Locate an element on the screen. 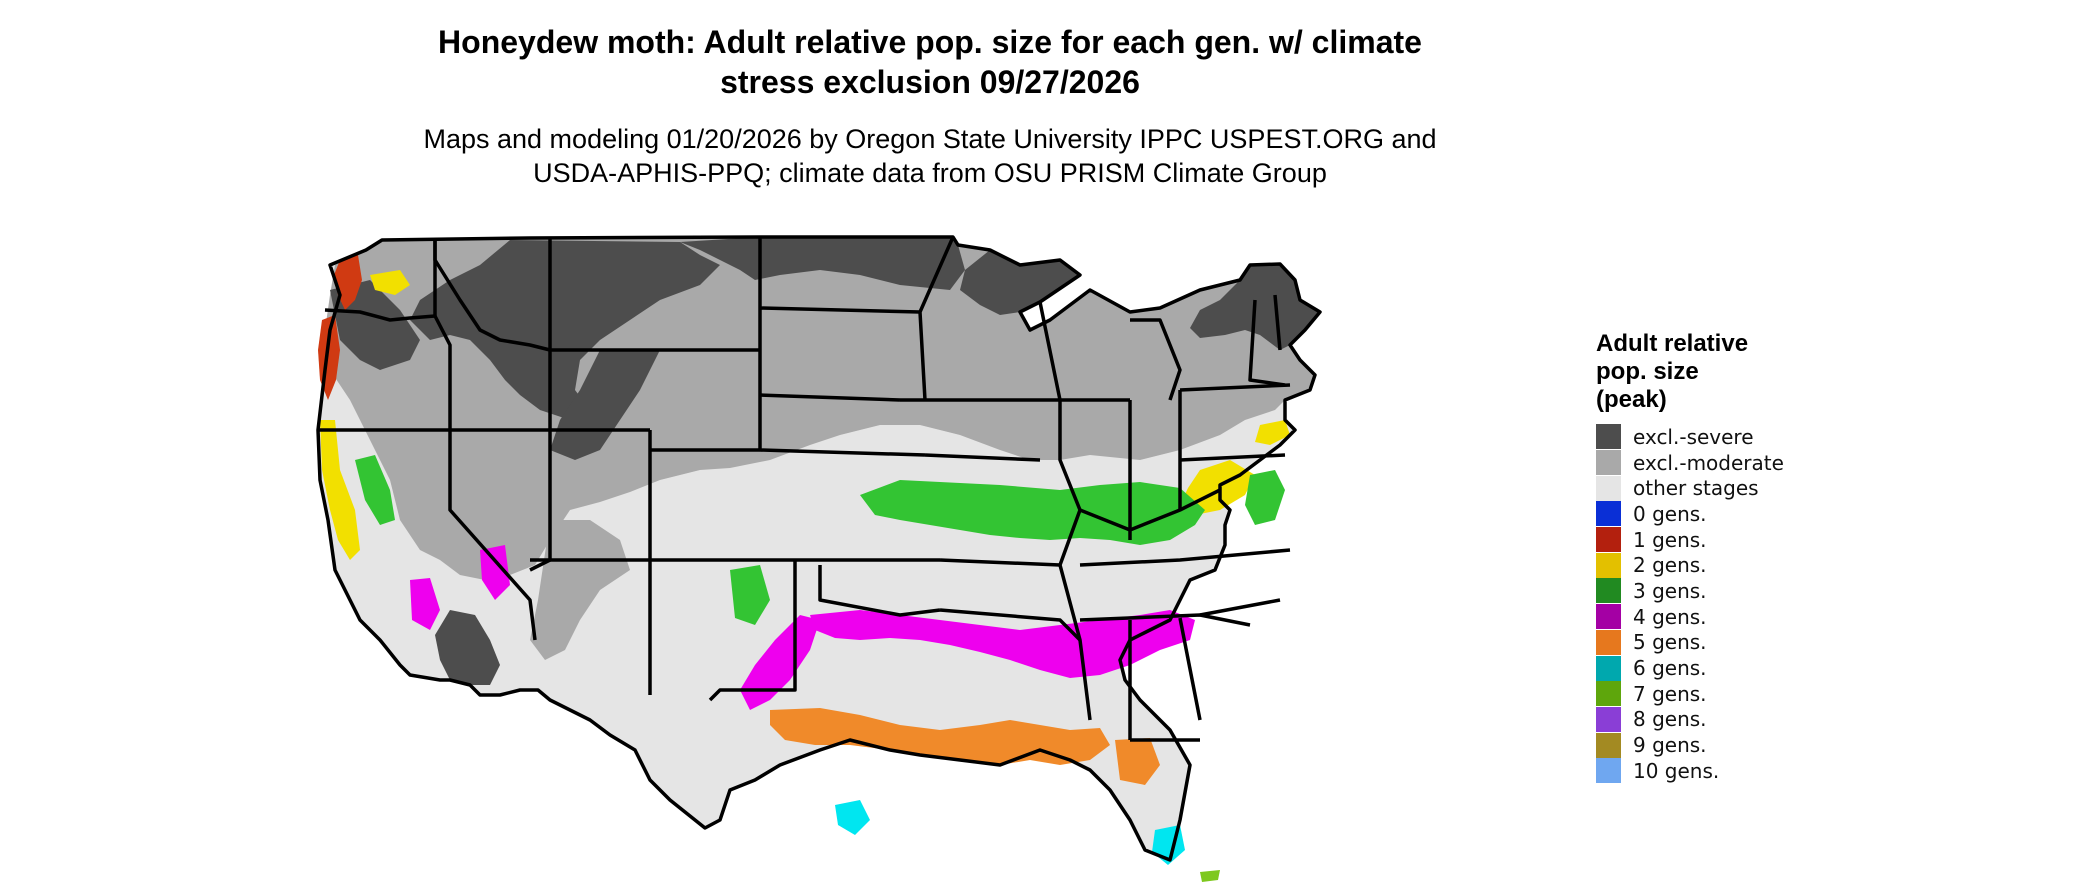 The width and height of the screenshot is (2100, 892). legend-item: 9 gens. is located at coordinates (1726, 745).